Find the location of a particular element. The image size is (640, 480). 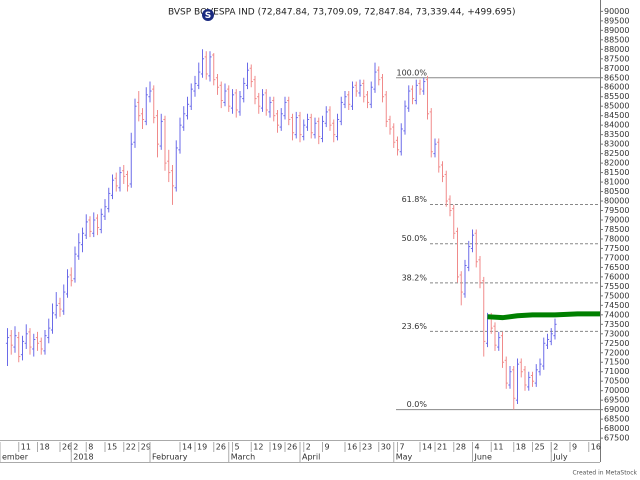

icon is located at coordinates (208, 15).